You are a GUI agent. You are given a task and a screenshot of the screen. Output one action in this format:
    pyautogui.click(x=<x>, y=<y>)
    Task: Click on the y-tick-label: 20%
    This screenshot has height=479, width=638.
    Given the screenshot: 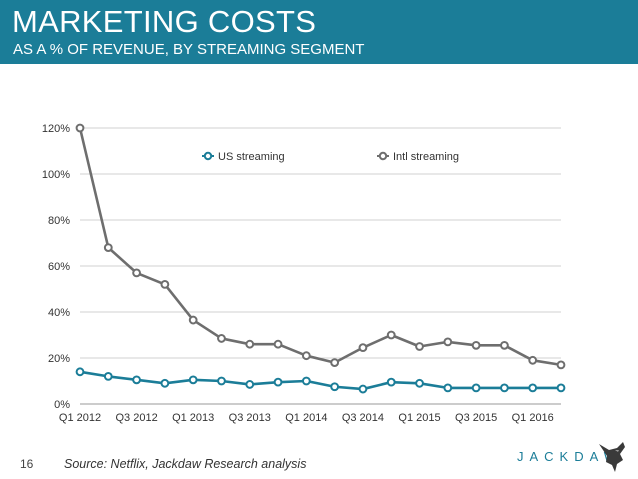 What is the action you would take?
    pyautogui.click(x=59, y=359)
    